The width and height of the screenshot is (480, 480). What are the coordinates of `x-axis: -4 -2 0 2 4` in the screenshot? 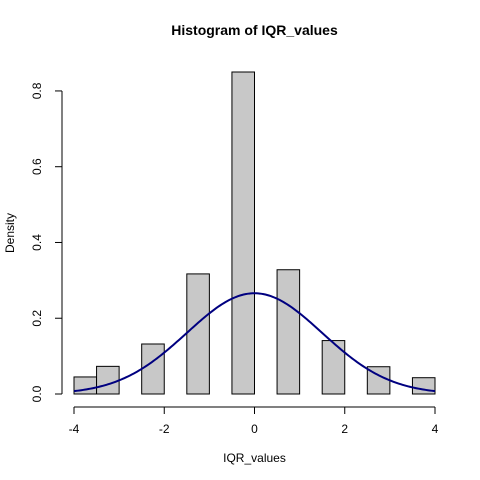 It's located at (254, 421).